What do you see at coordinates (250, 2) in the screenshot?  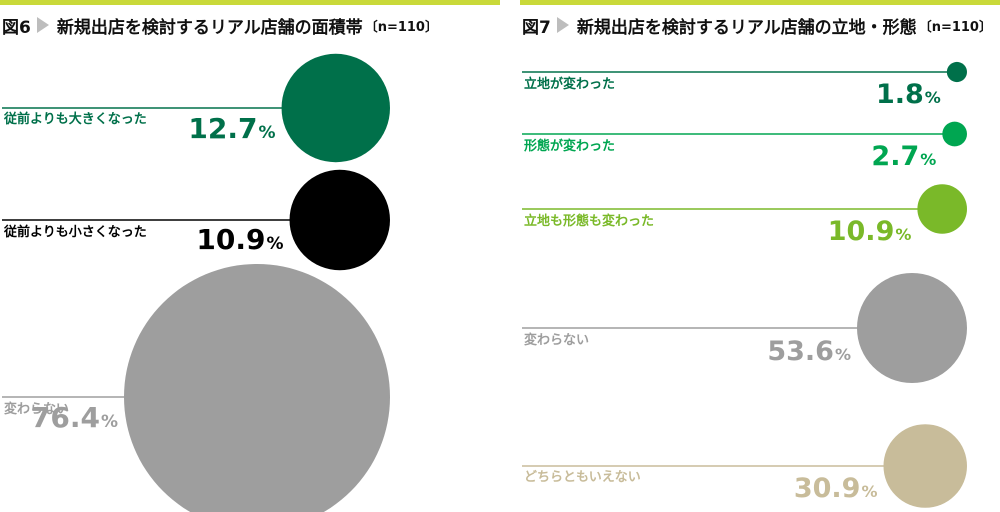 I see `figure-6-top-bar` at bounding box center [250, 2].